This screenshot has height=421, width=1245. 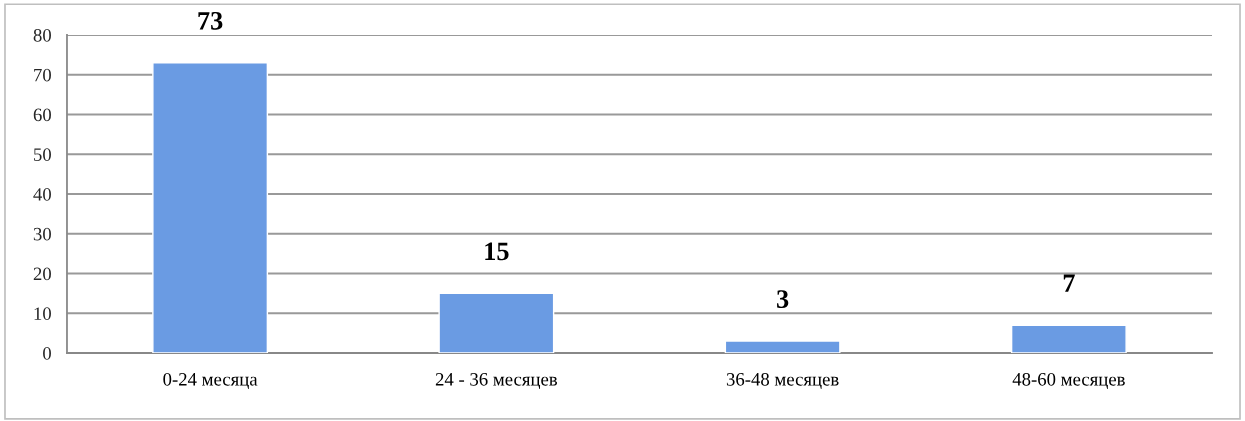 I want to click on y-tick-label: 20, so click(x=42, y=274).